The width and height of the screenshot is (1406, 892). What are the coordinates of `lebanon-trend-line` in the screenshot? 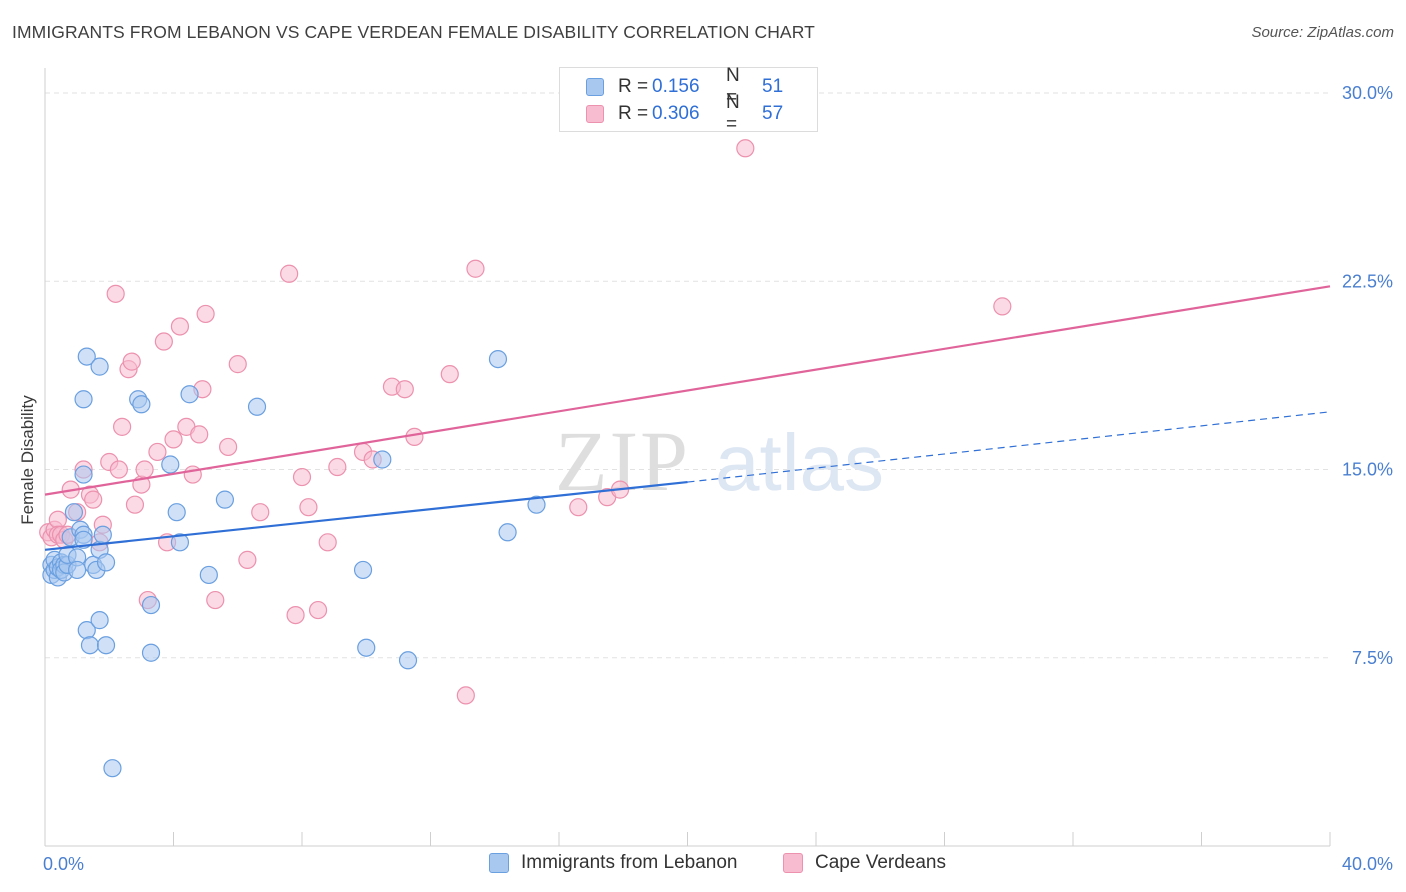 It's located at (366, 515).